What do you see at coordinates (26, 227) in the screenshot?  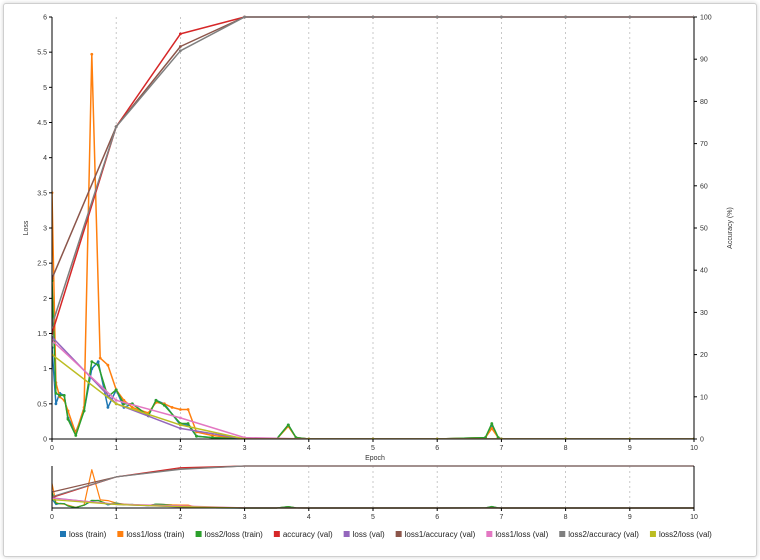 I see `y-axis-left-title: Loss` at bounding box center [26, 227].